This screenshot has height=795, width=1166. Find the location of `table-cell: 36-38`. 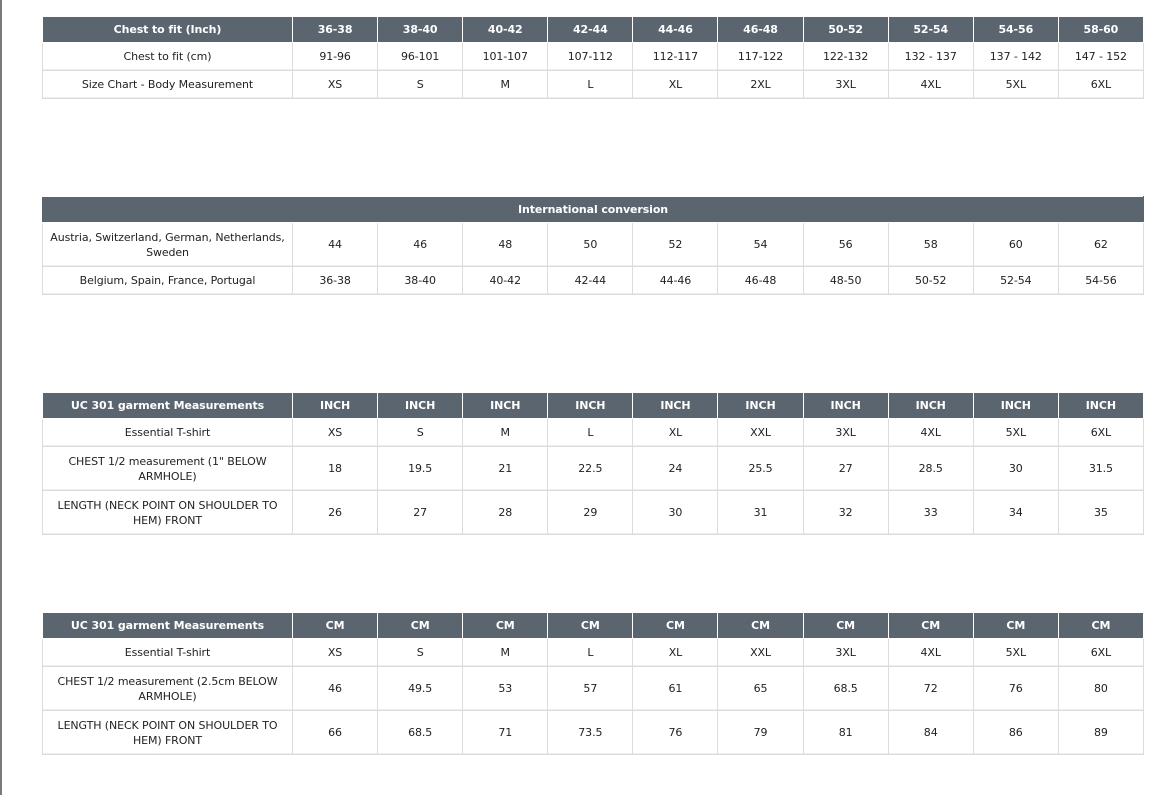

table-cell: 36-38 is located at coordinates (335, 280).